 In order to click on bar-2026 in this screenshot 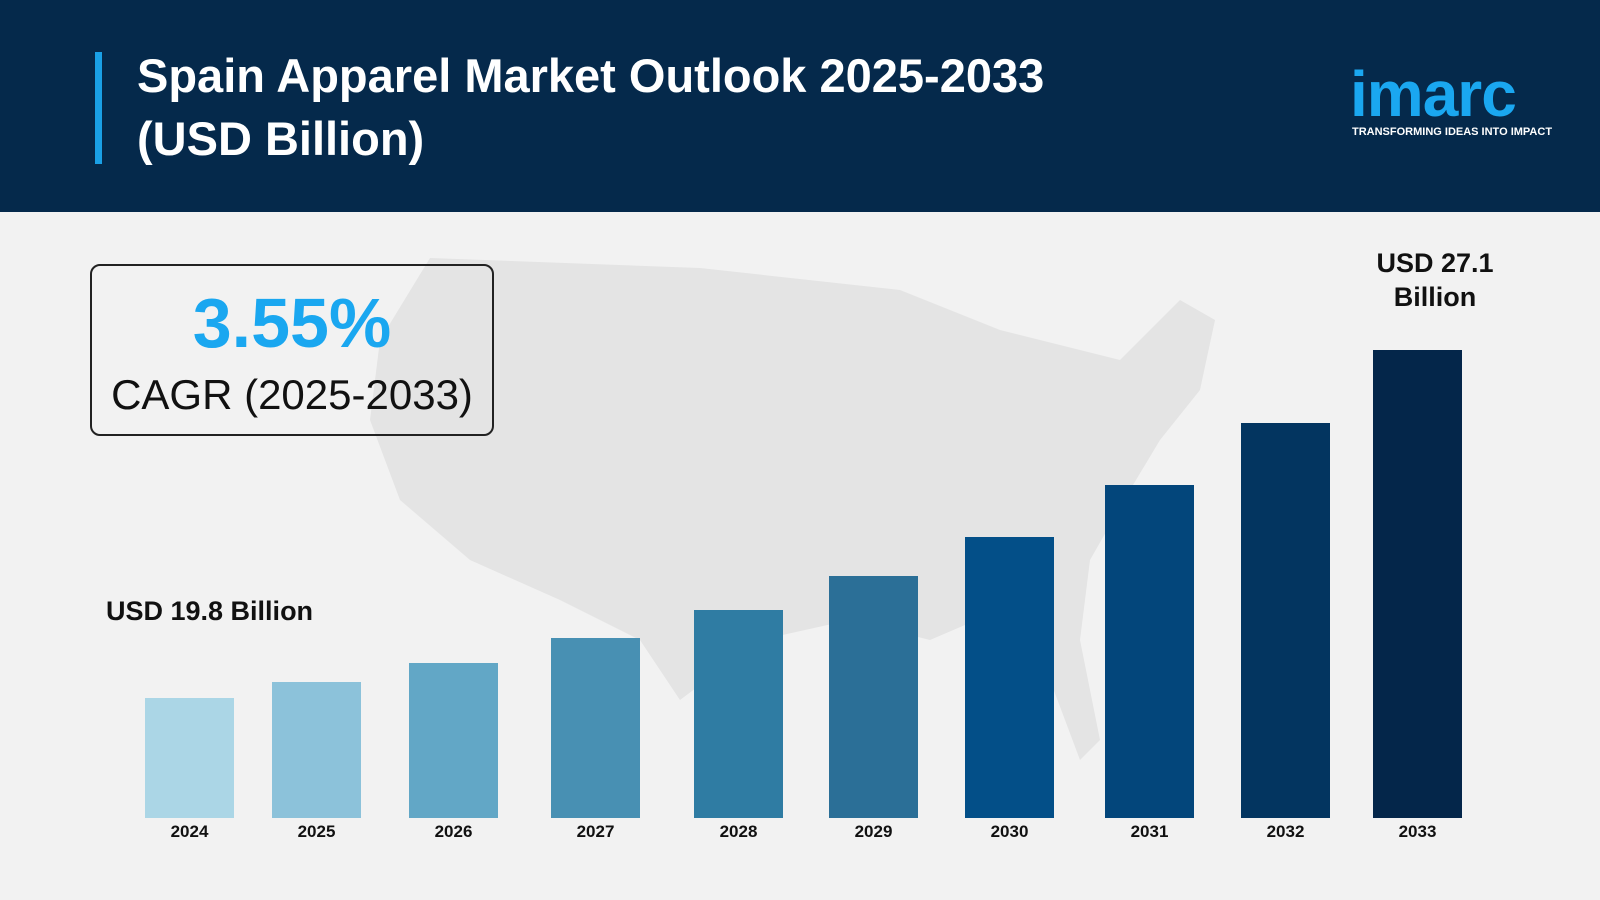, I will do `click(453, 740)`.